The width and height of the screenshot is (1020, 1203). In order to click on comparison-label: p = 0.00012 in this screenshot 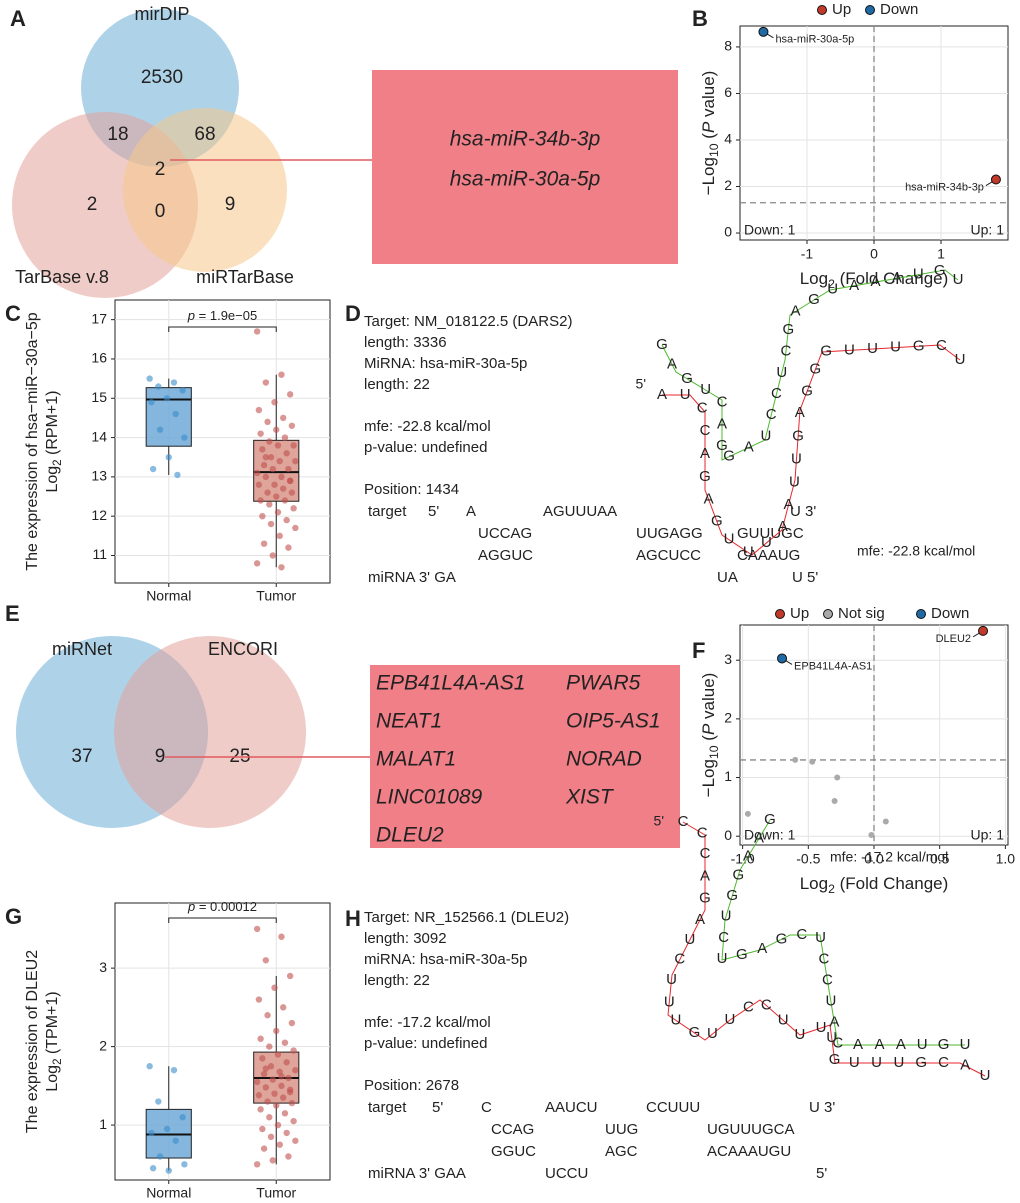, I will do `click(222, 906)`.